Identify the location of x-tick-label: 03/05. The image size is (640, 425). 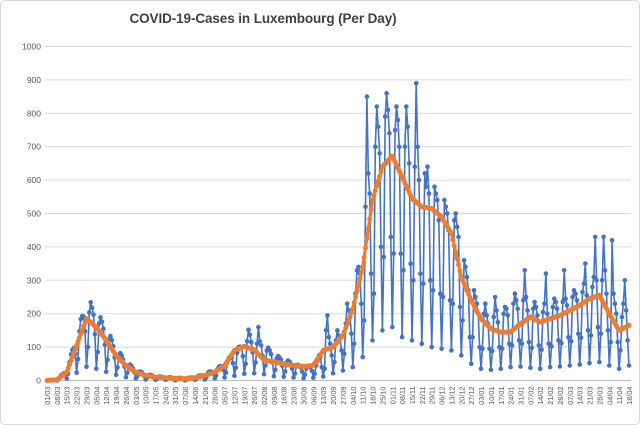
(136, 396).